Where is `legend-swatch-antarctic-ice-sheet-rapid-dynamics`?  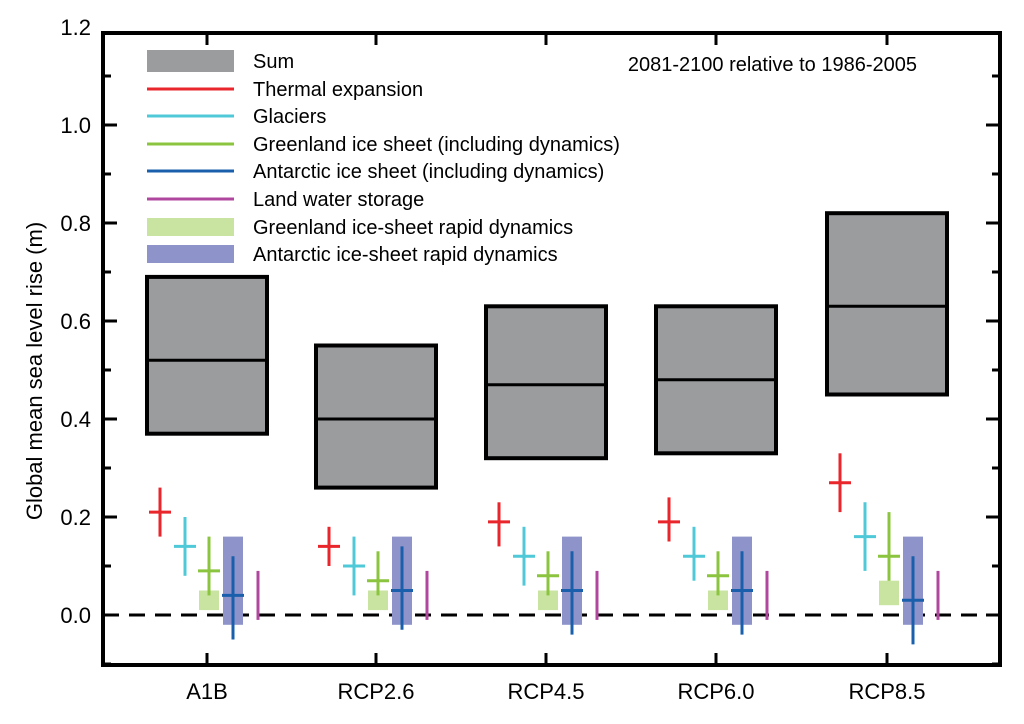
legend-swatch-antarctic-ice-sheet-rapid-dynamics is located at coordinates (190, 254).